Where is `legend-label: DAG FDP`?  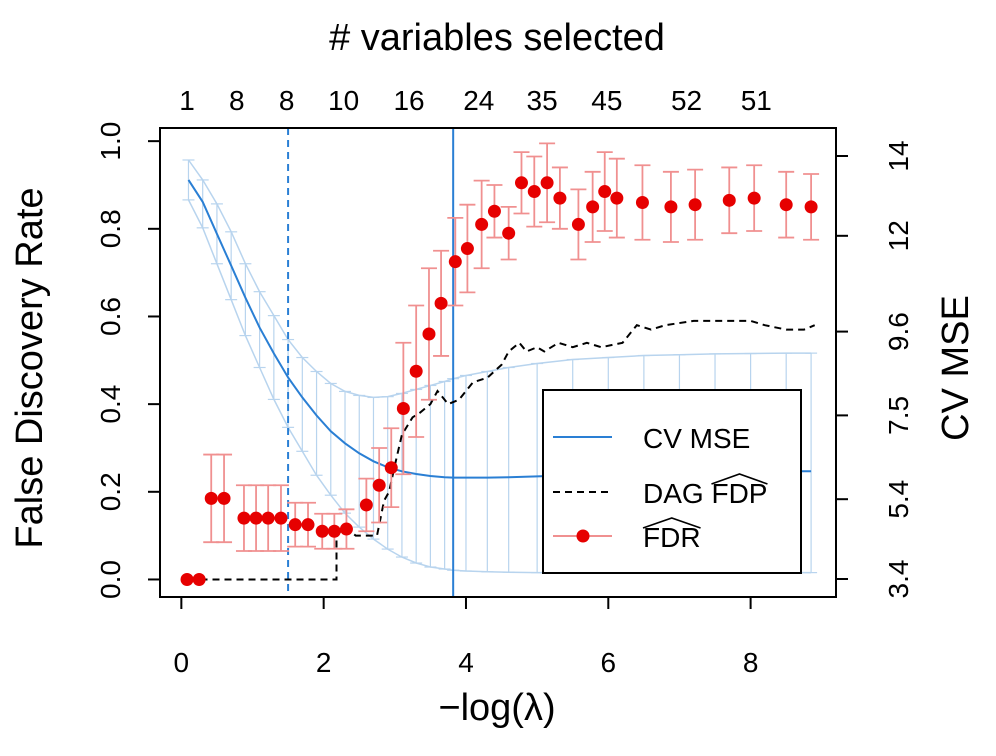
legend-label: DAG FDP is located at coordinates (705, 493).